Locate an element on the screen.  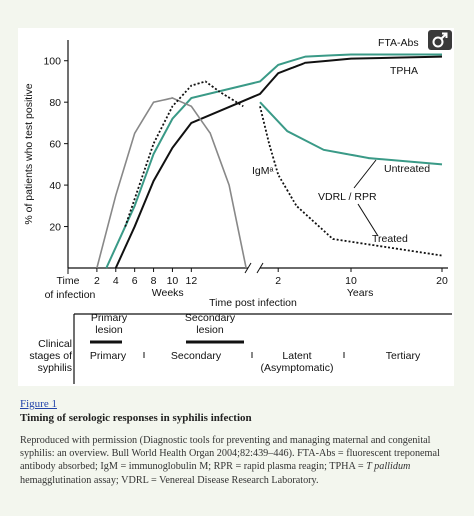
y-axis-label: % of patients who test positive is located at coordinates (29, 153).